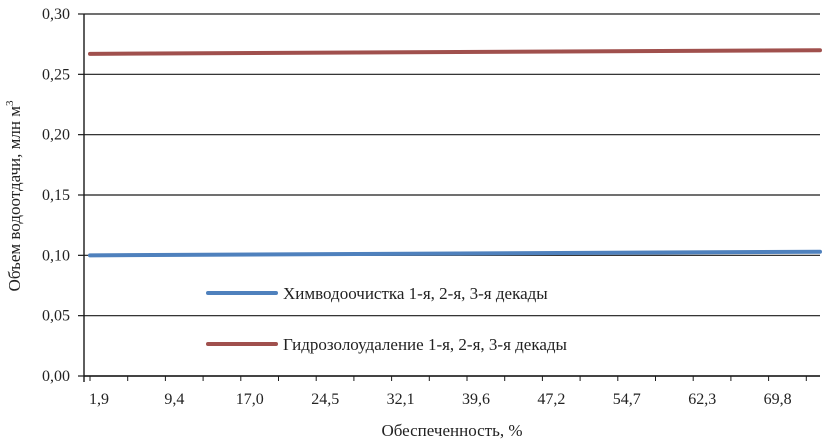 The height and width of the screenshot is (441, 828). I want to click on y-axis-title-superscript: 3, so click(10, 103).